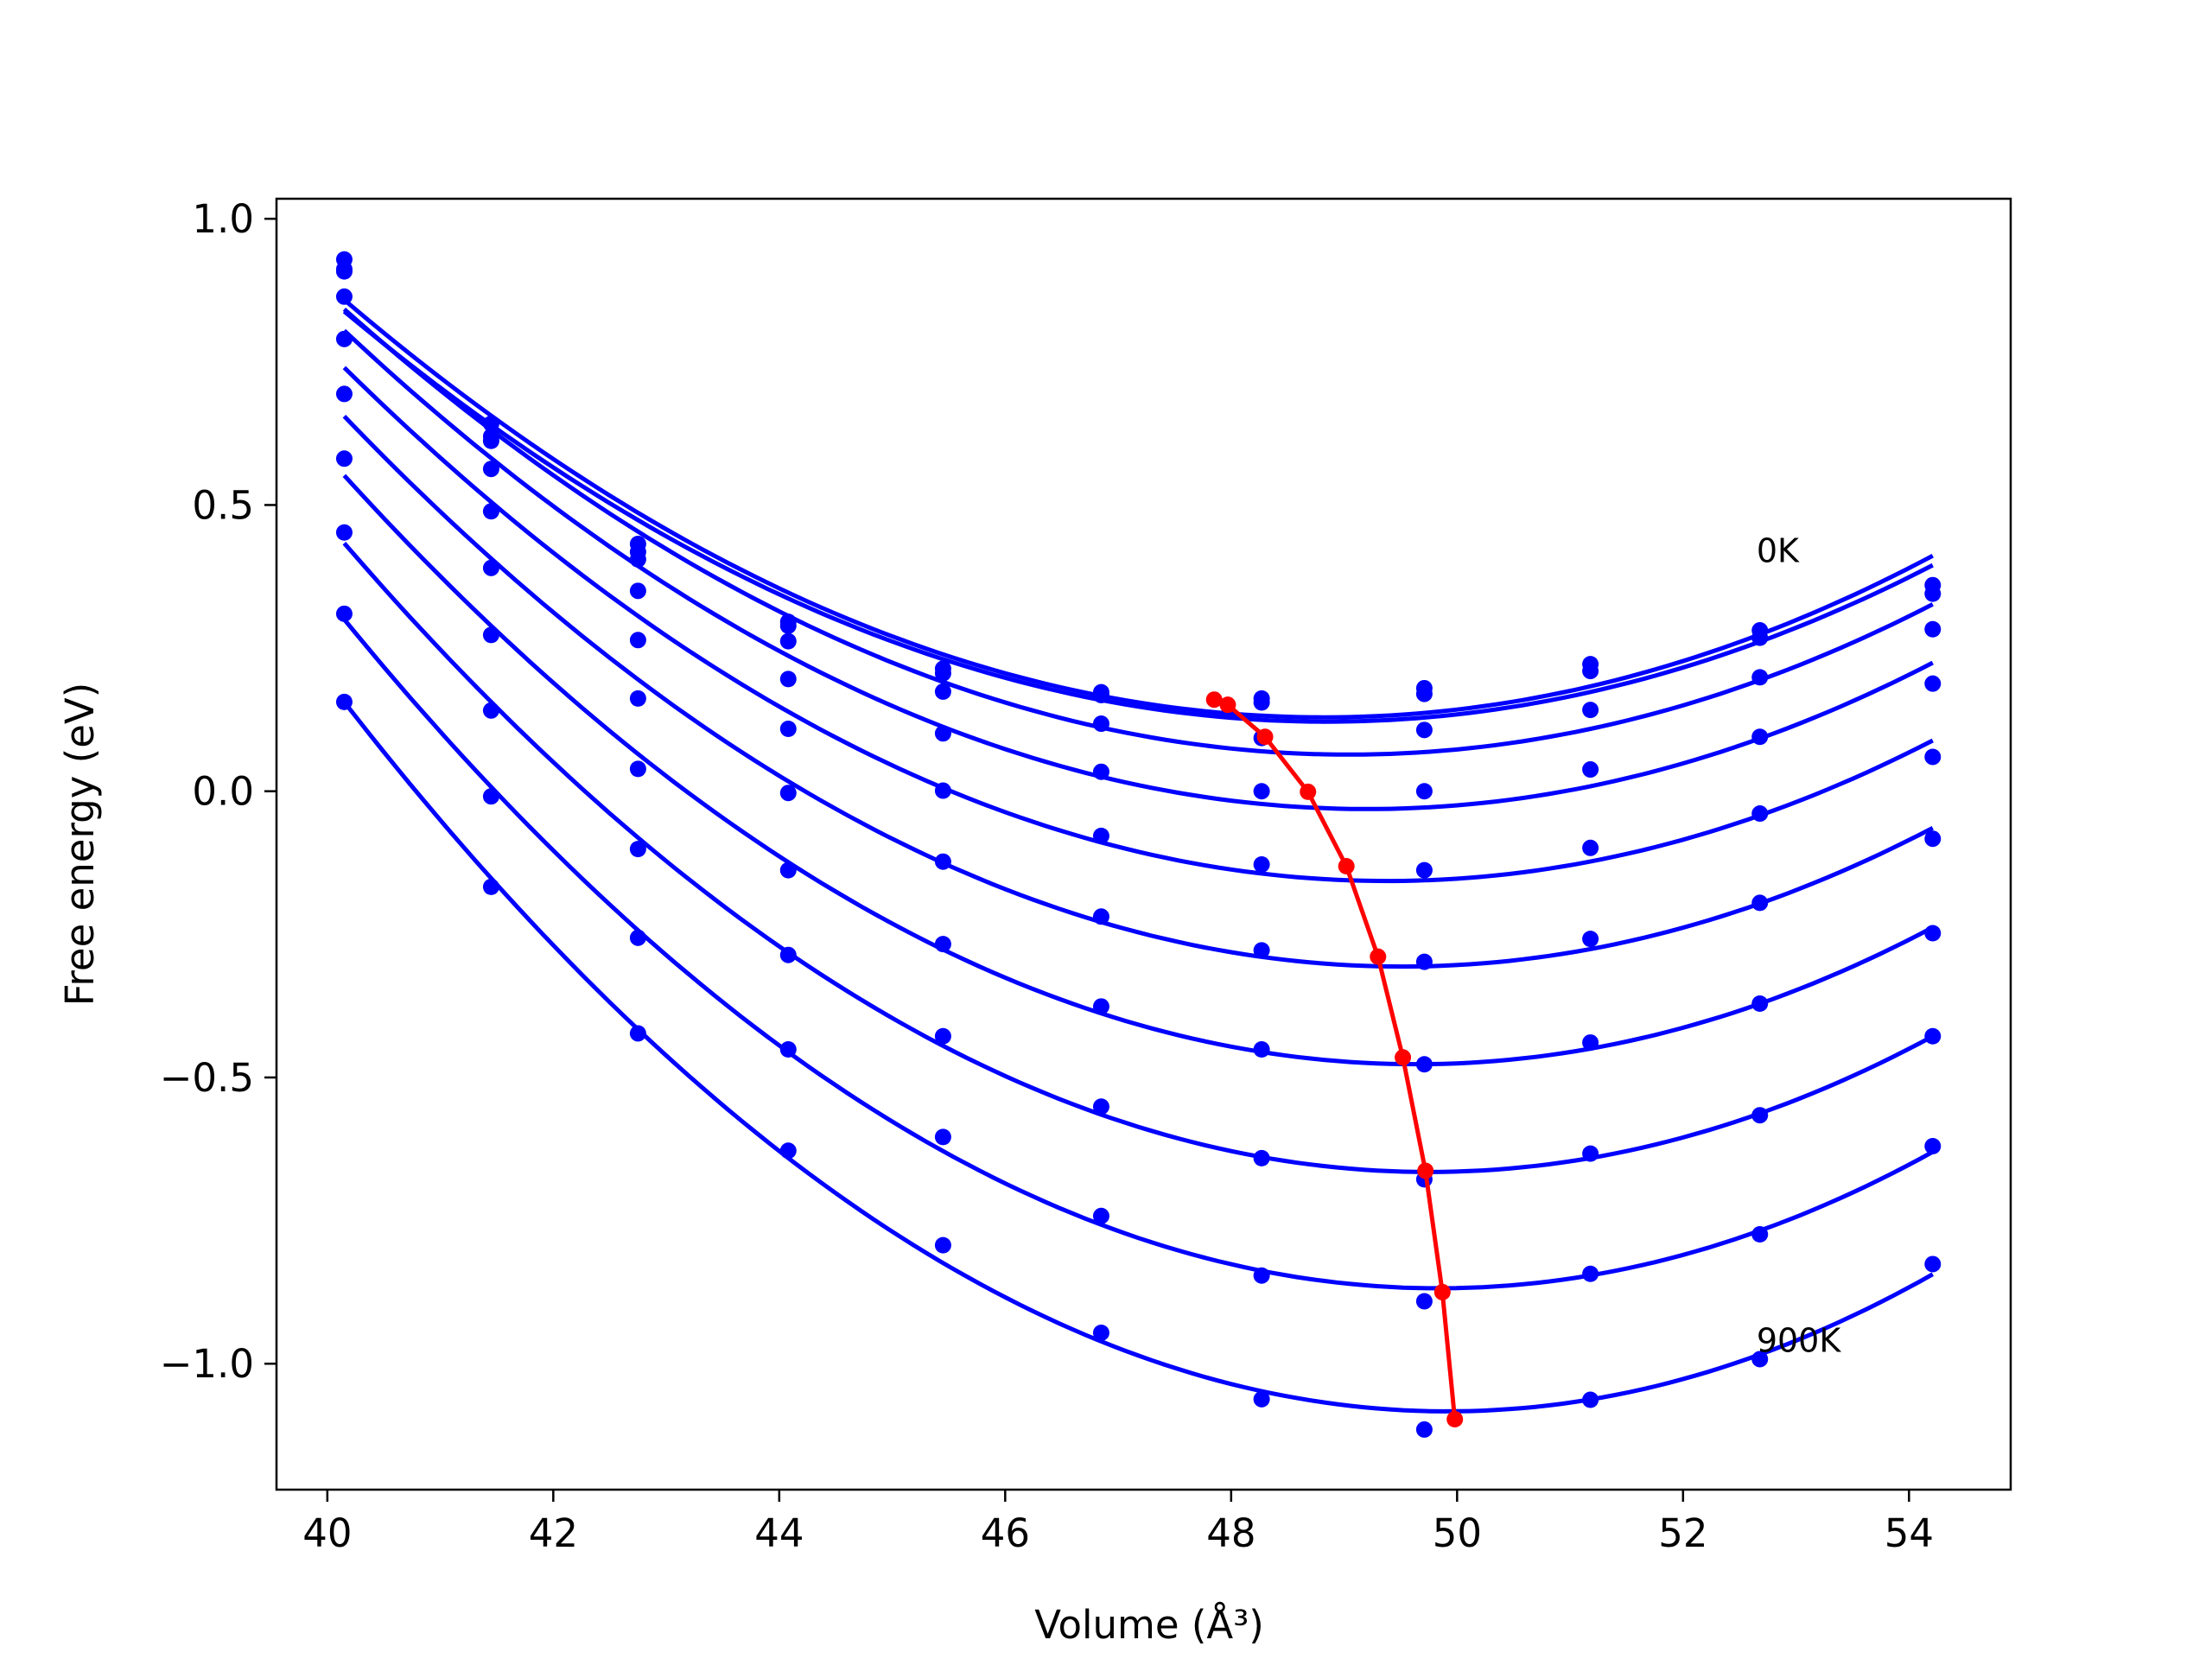  Describe the element at coordinates (1909, 1533) in the screenshot. I see `x-tick-label: 54` at that location.